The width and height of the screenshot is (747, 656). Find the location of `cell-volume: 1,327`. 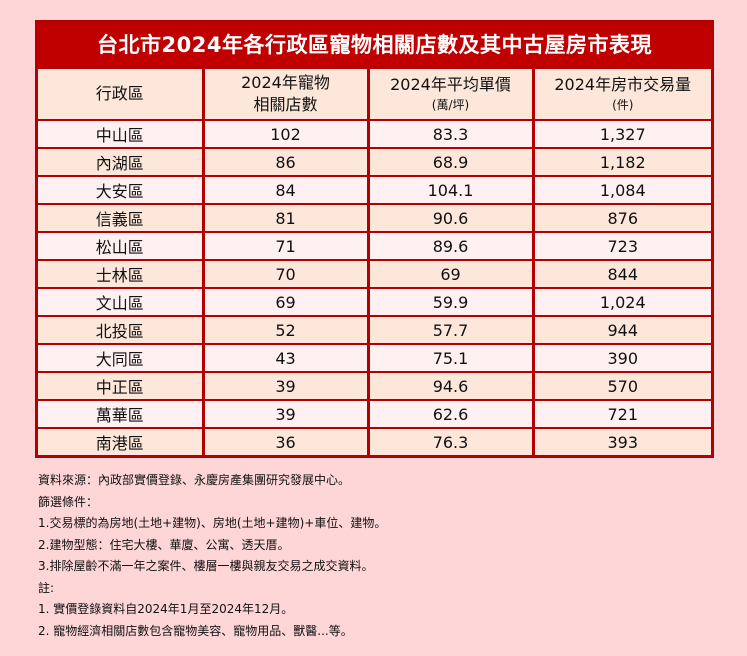

cell-volume: 1,327 is located at coordinates (621, 133).